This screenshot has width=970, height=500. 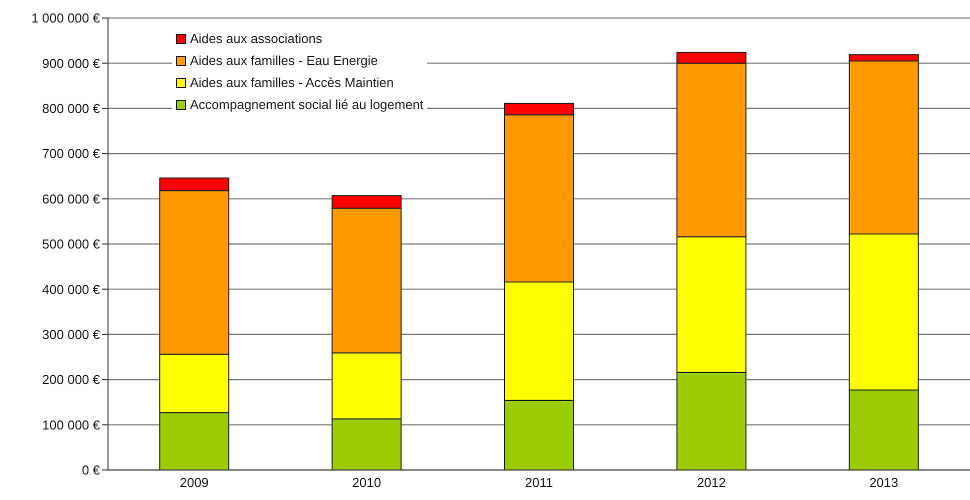 What do you see at coordinates (292, 83) in the screenshot?
I see `legend-label: Aides aux familles - Accès Maintien` at bounding box center [292, 83].